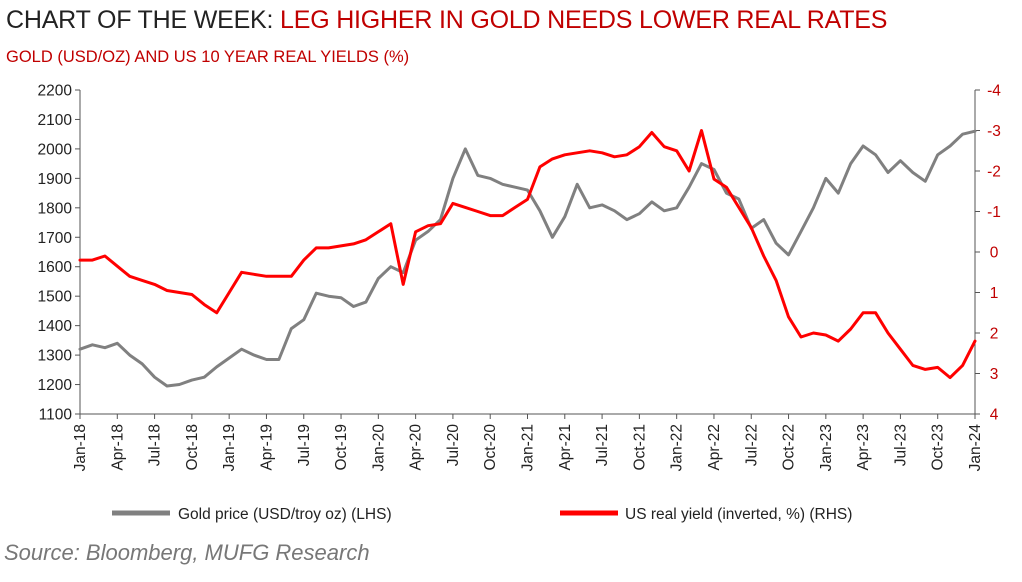 This screenshot has height=582, width=1022. What do you see at coordinates (55, 179) in the screenshot?
I see `left-tick-label: 1900` at bounding box center [55, 179].